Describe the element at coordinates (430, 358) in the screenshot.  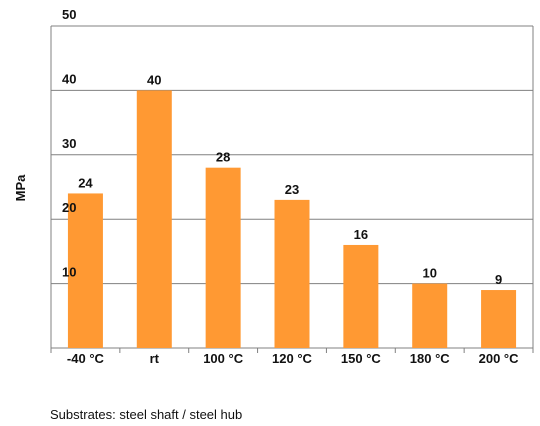
I see `x-category-label: 180 °C` at that location.